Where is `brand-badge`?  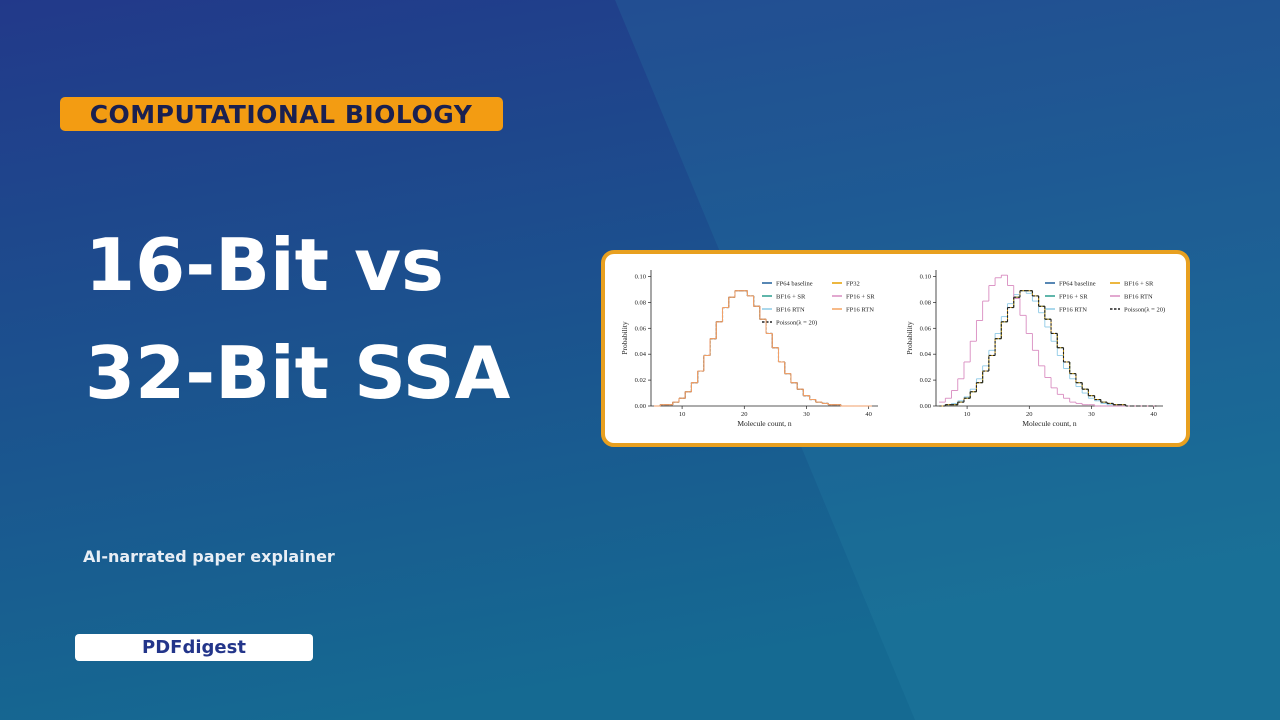
brand-badge is located at coordinates (194, 647).